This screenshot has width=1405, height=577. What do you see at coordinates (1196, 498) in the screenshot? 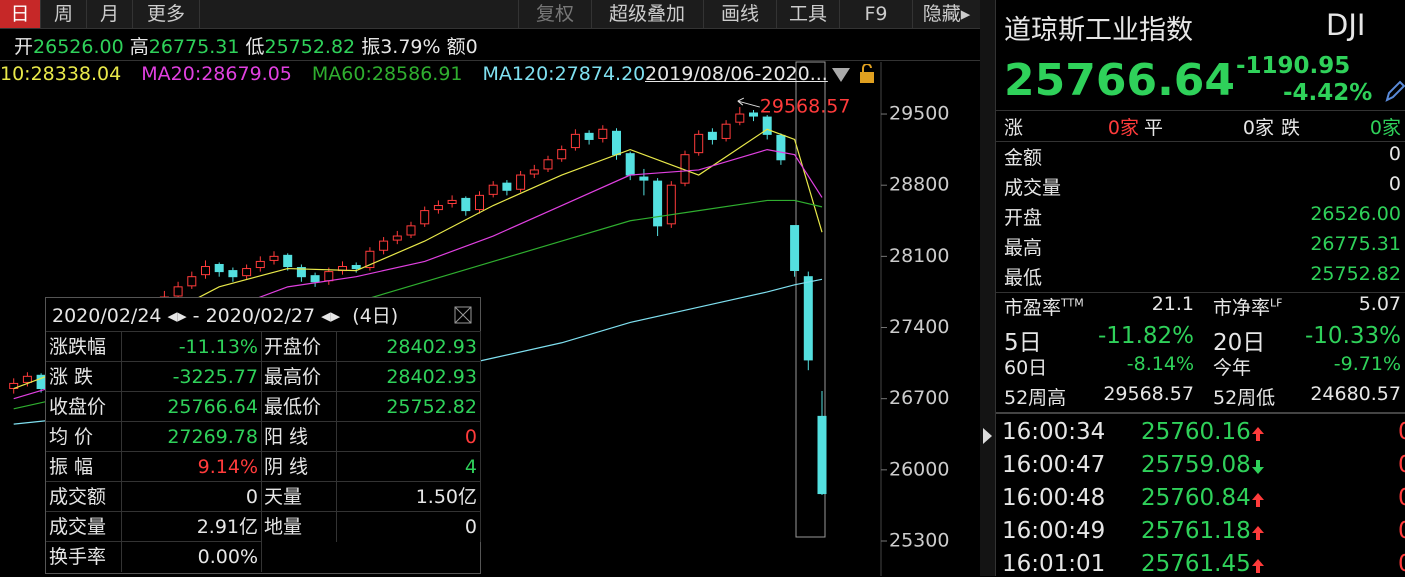
I see `tick-price: 25760.84` at bounding box center [1196, 498].